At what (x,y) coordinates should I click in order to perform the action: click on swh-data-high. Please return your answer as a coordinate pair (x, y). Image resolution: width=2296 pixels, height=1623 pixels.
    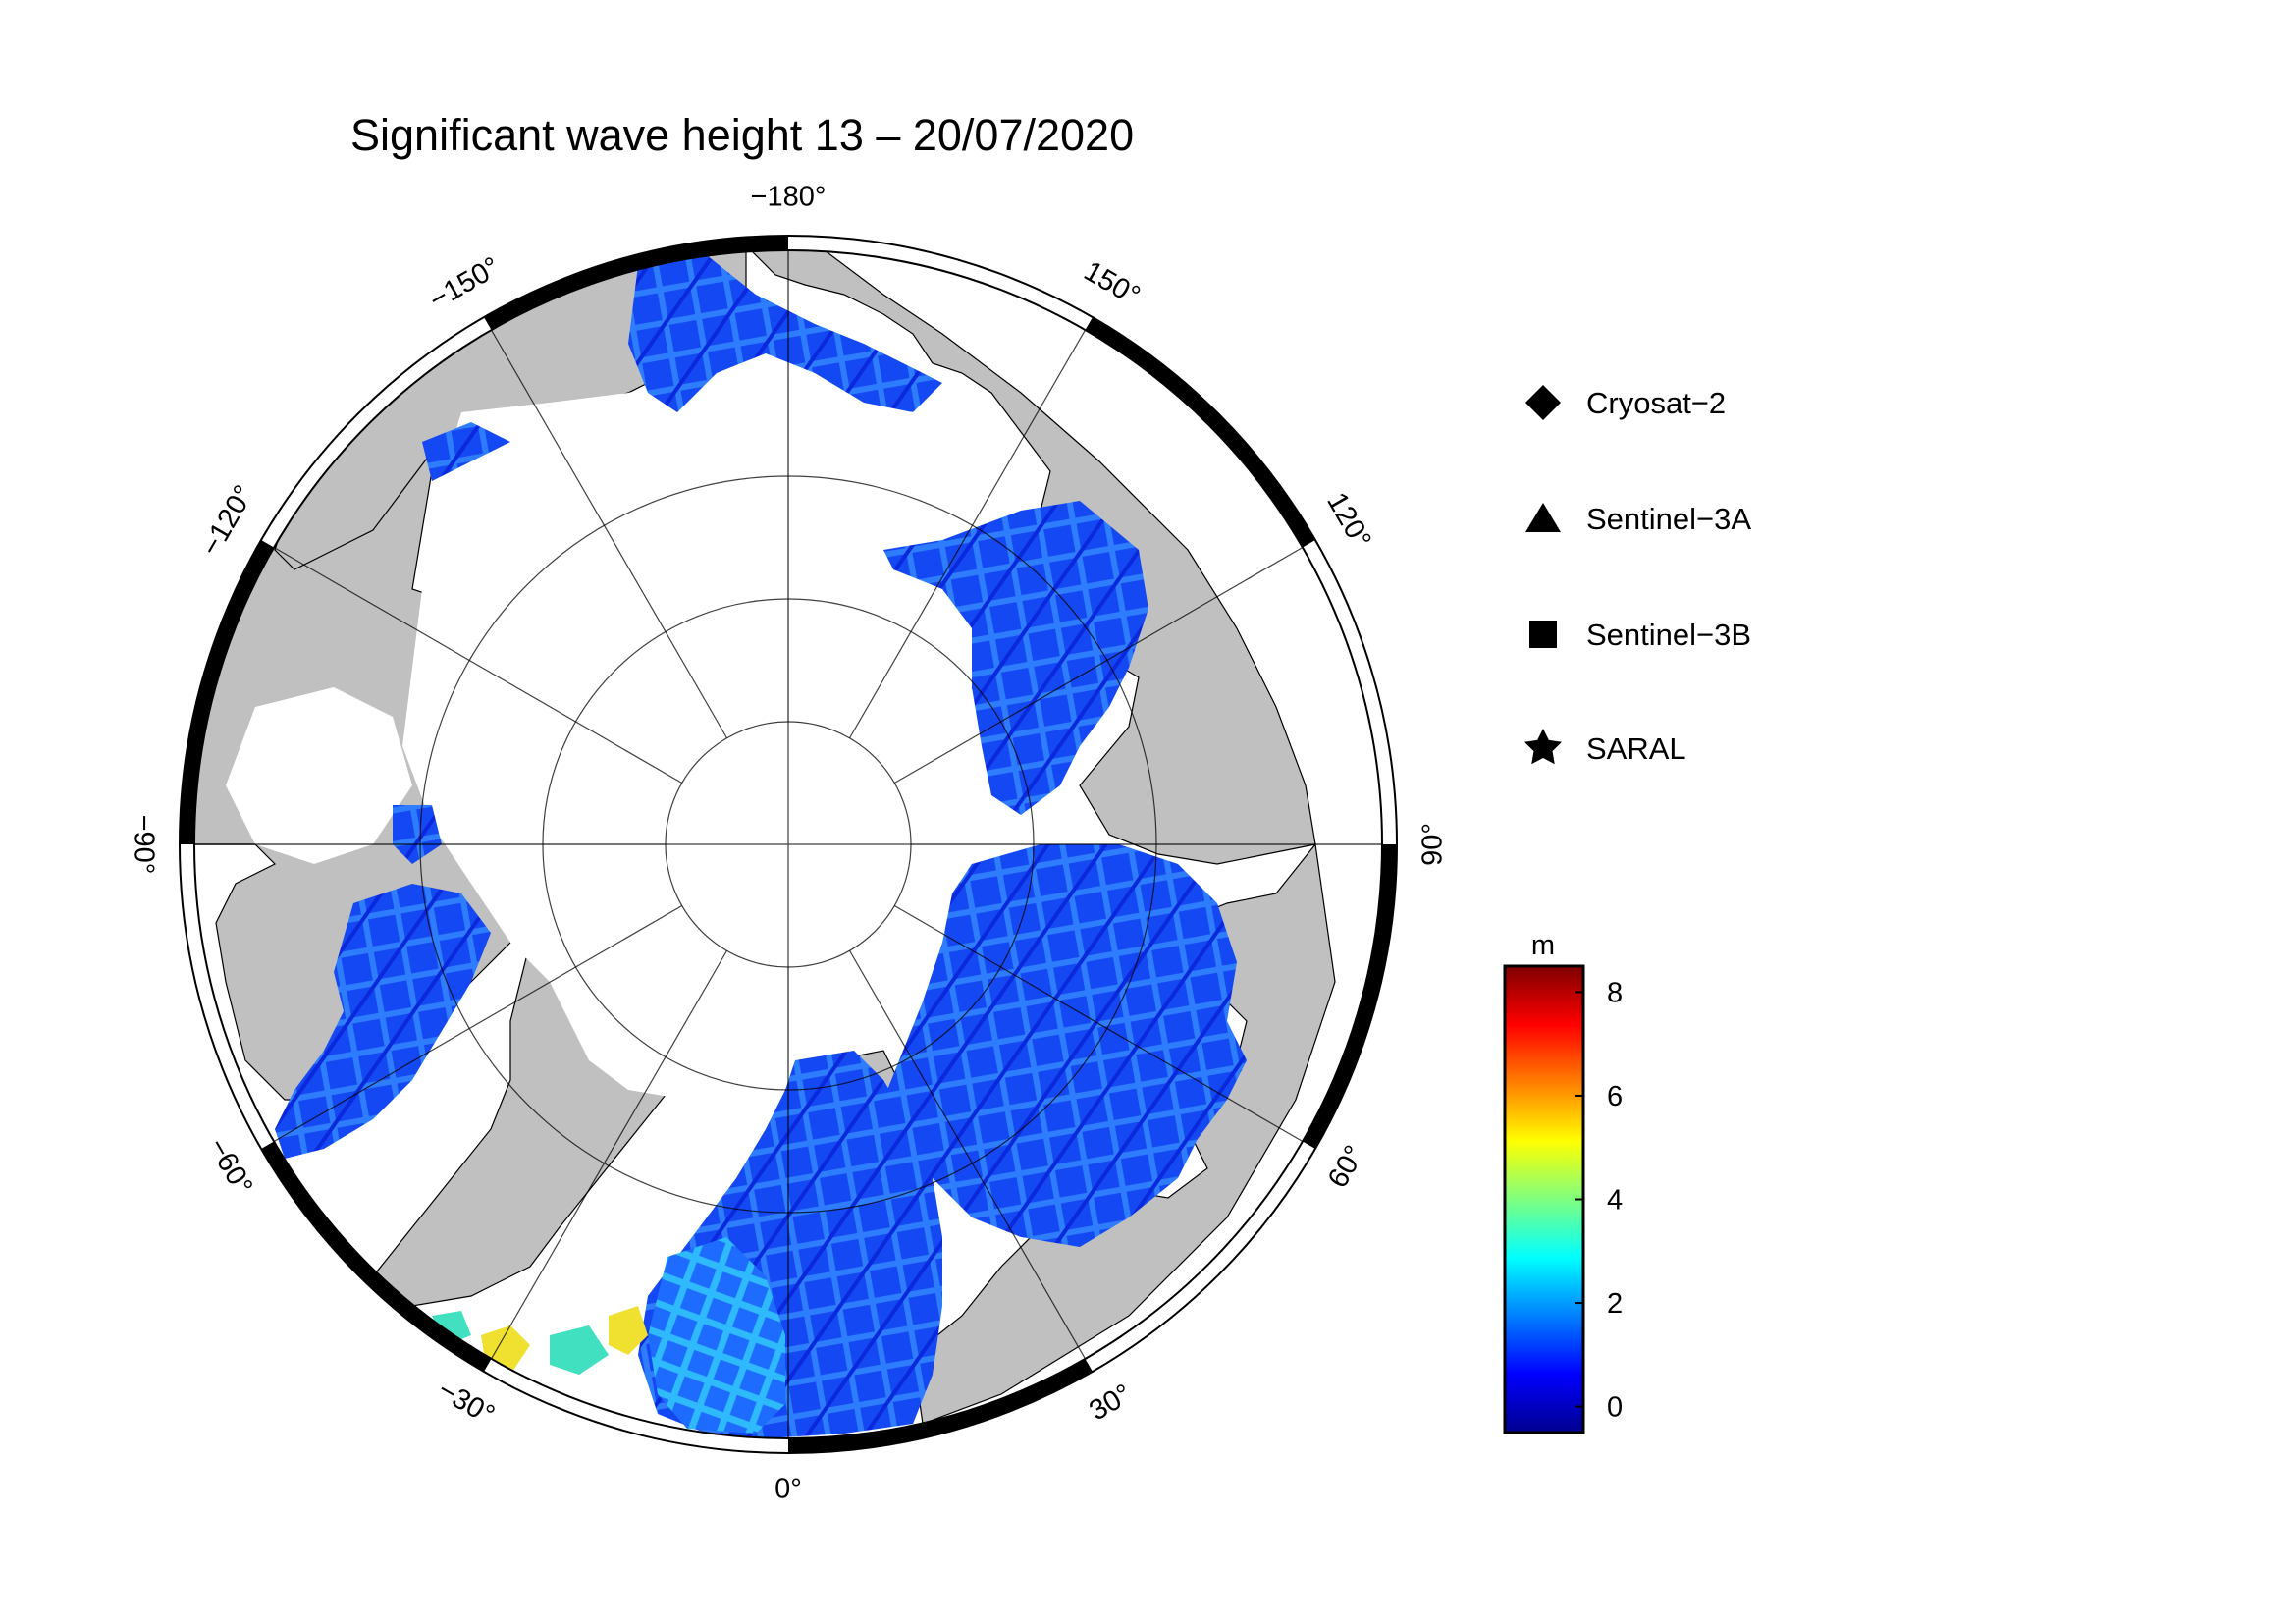
    Looking at the image, I should click on (717, 1336).